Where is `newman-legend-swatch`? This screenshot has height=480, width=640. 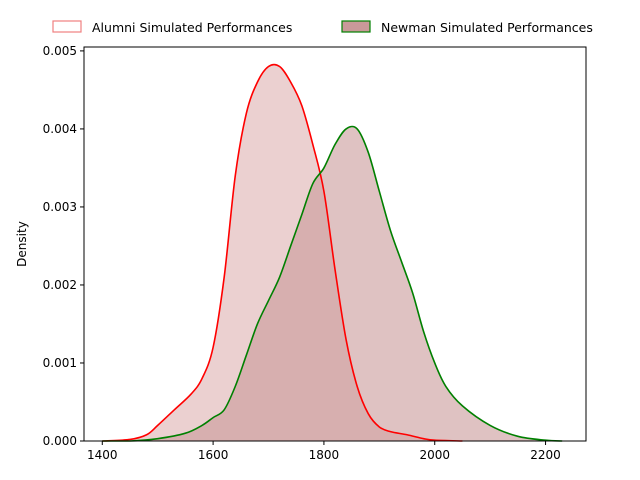
newman-legend-swatch is located at coordinates (356, 26).